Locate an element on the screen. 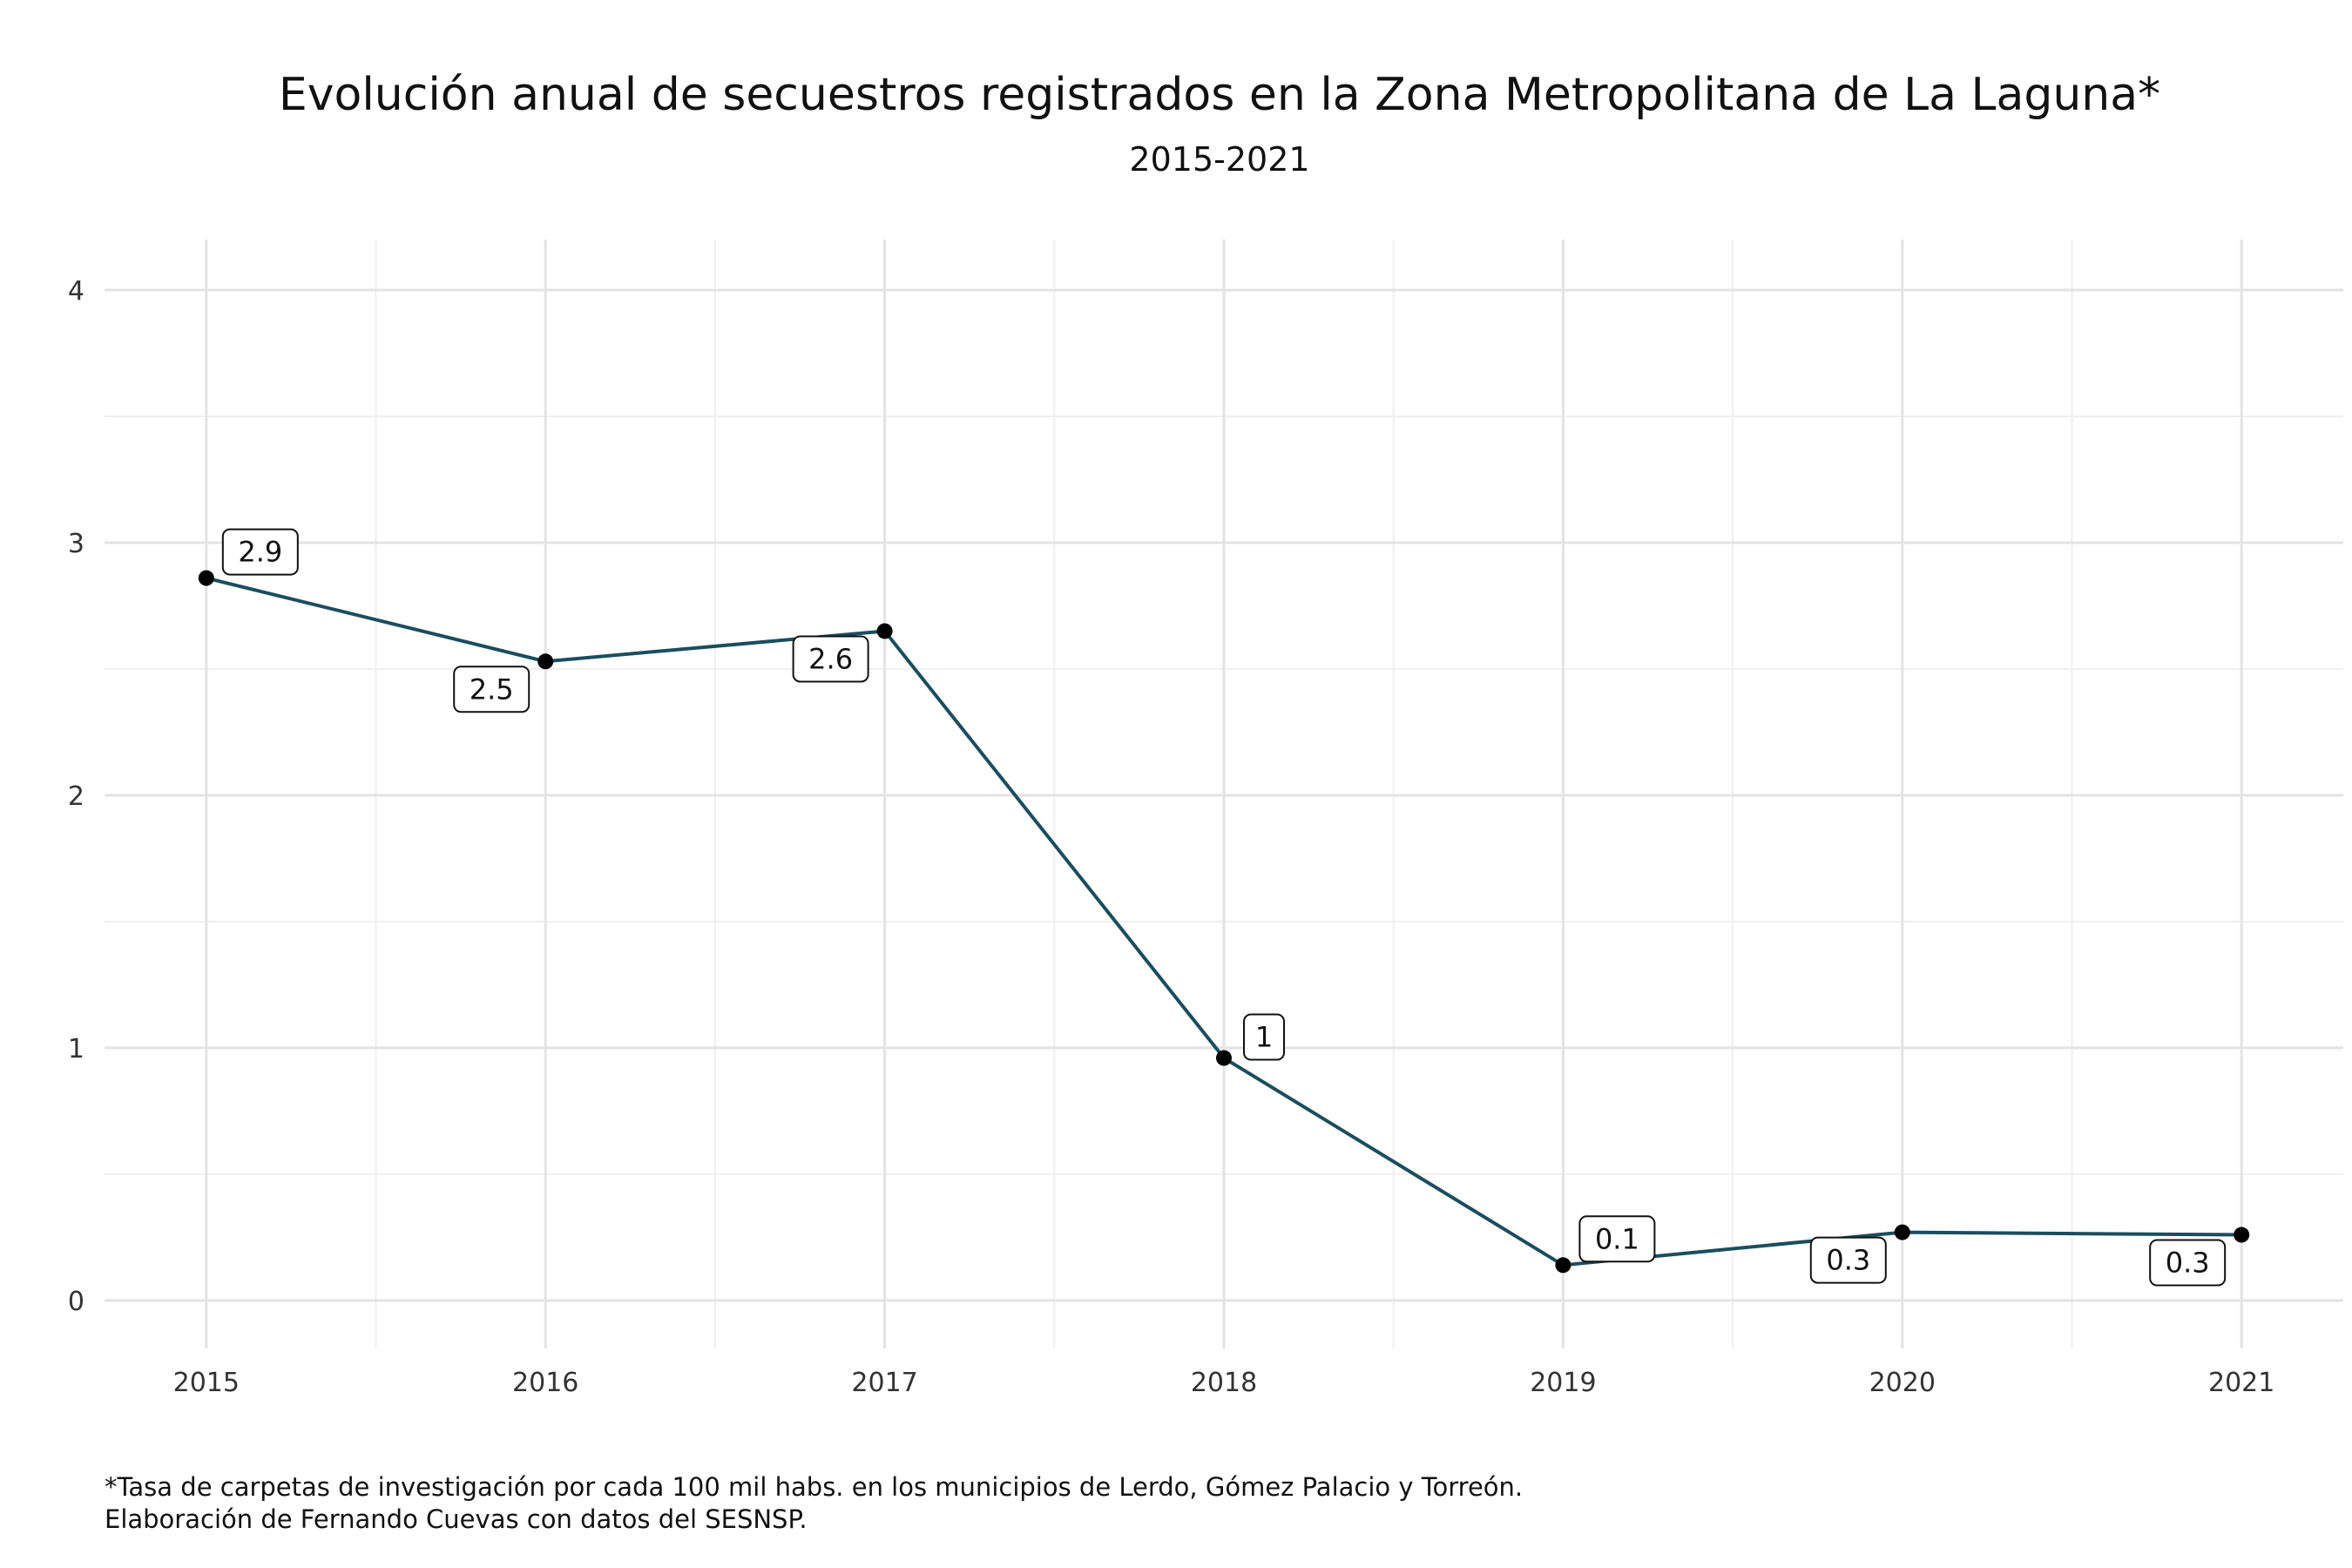 This screenshot has height=1568, width=2352. data-label-text: 2.5 is located at coordinates (492, 689).